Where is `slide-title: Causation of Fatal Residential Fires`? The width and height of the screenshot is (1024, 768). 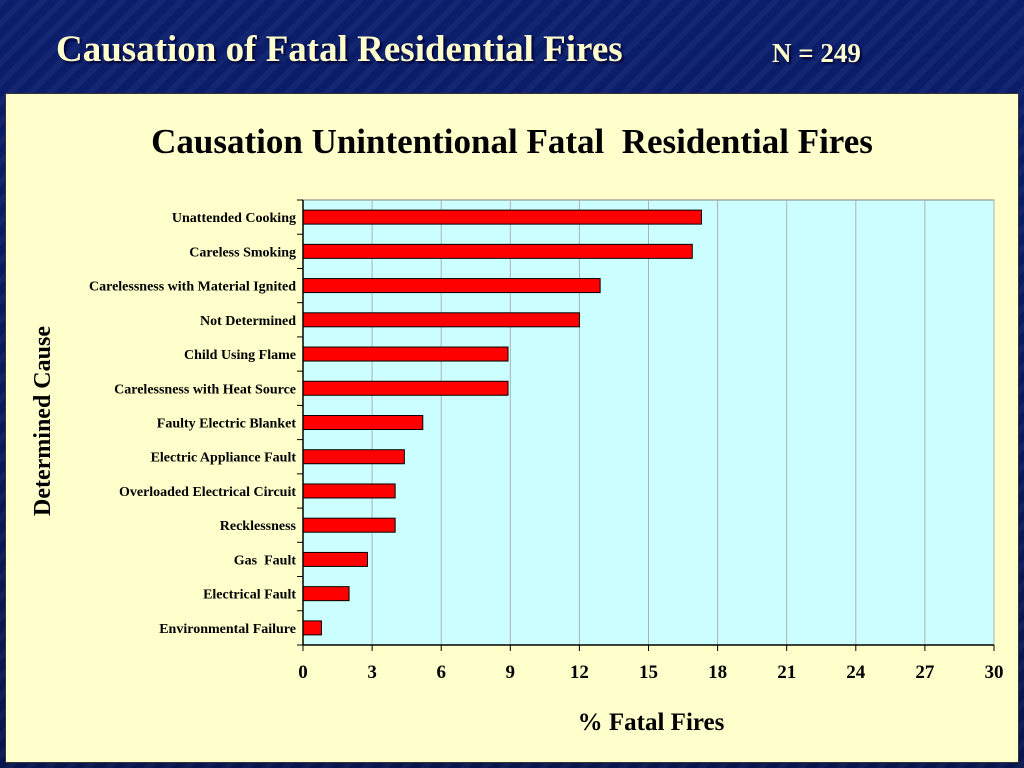 slide-title: Causation of Fatal Residential Fires is located at coordinates (339, 49).